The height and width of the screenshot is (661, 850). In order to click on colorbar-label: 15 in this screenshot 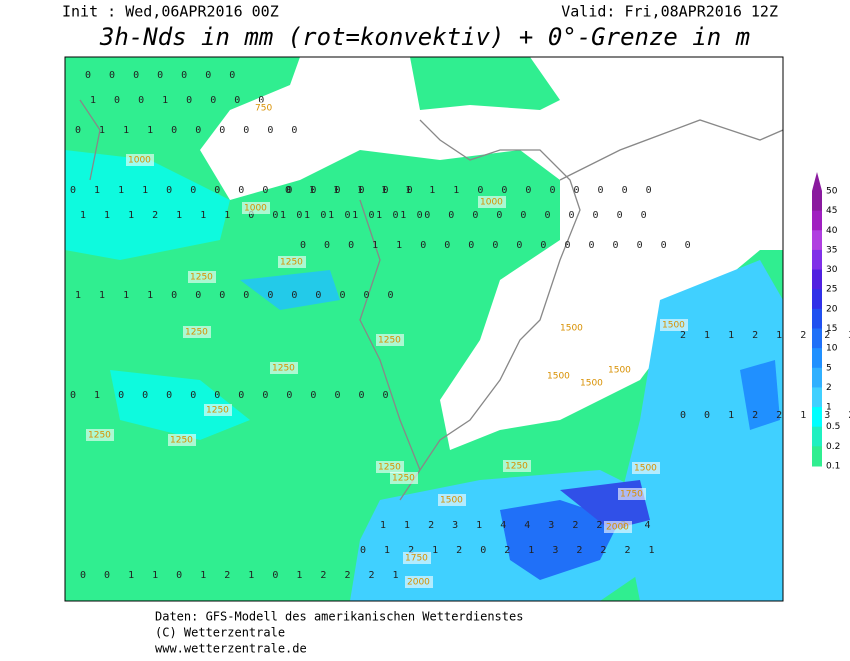, I will do `click(831, 329)`.